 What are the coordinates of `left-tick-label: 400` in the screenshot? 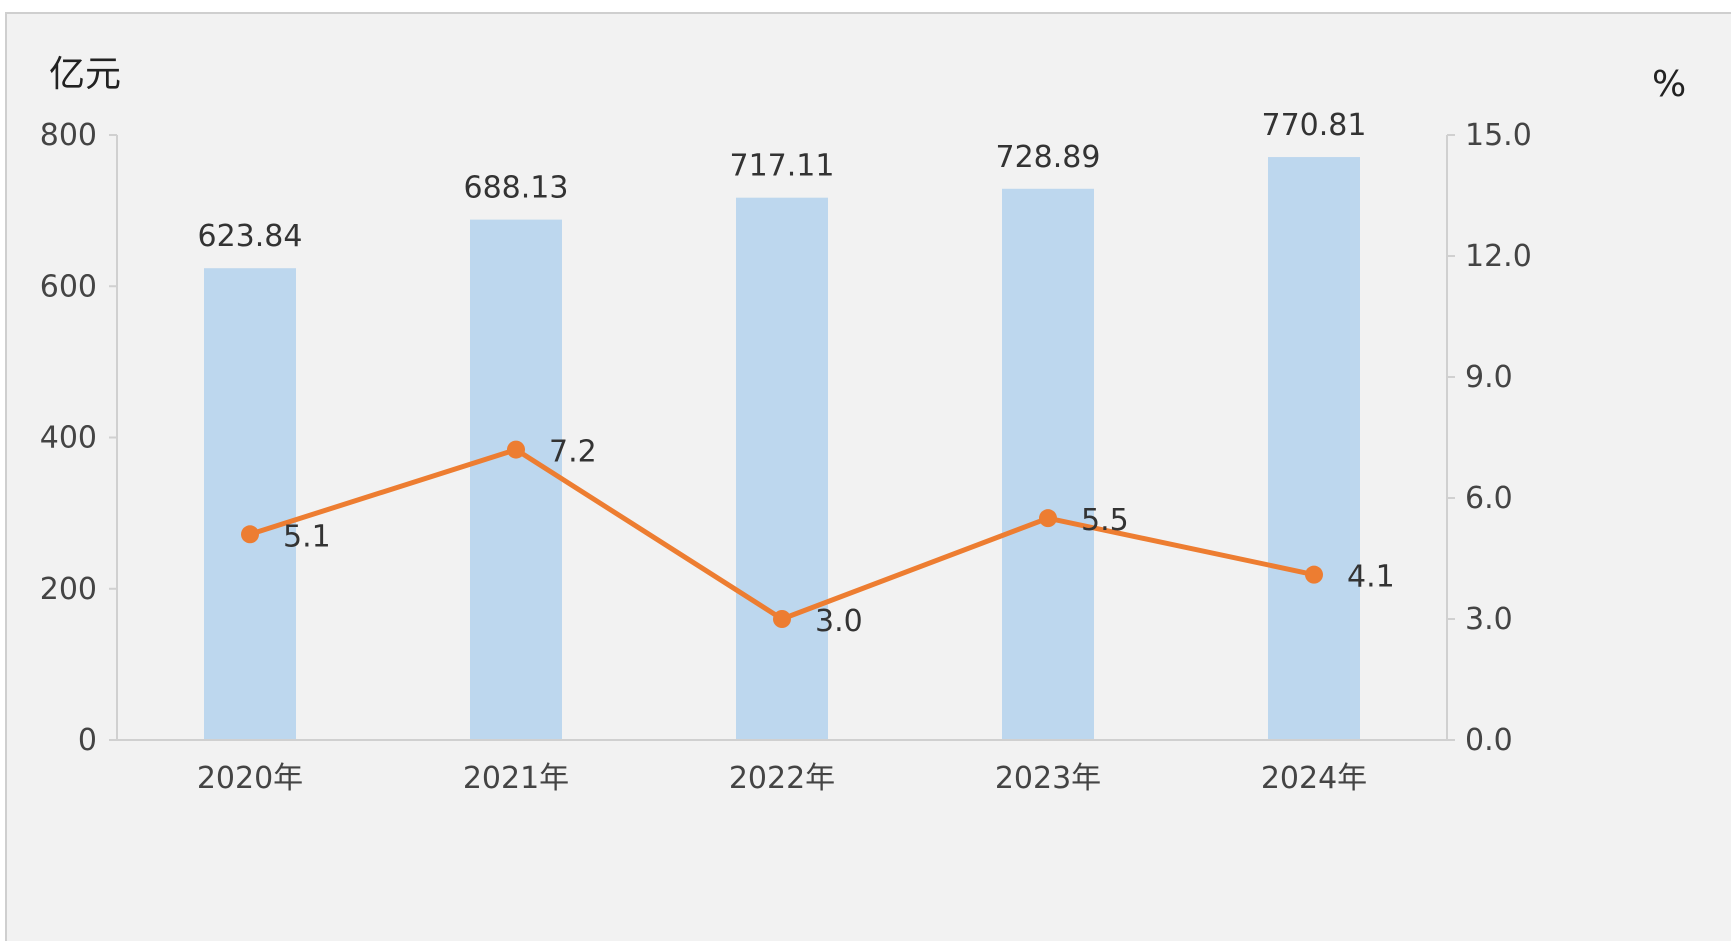 It's located at (68, 438).